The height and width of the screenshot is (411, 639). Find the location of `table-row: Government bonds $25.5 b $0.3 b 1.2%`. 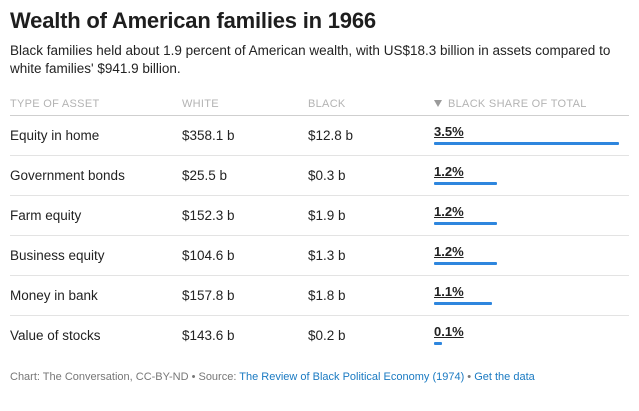

table-row: Government bonds $25.5 b $0.3 b 1.2% is located at coordinates (319, 175).